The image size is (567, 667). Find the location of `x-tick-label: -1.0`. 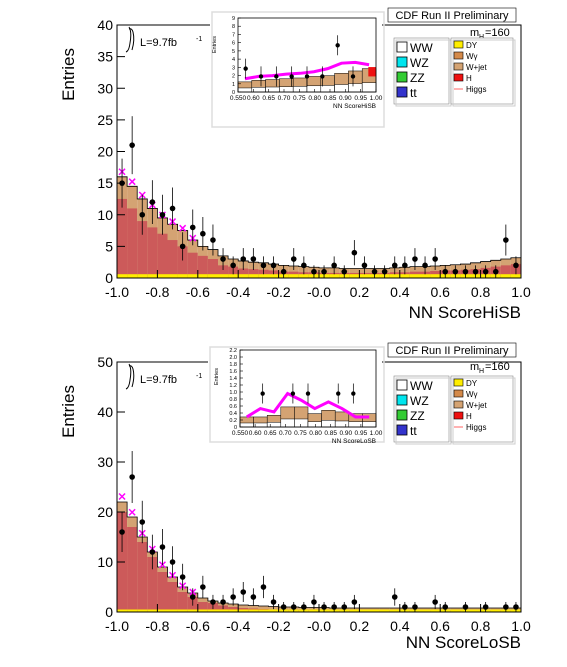

x-tick-label: -1.0 is located at coordinates (117, 292).